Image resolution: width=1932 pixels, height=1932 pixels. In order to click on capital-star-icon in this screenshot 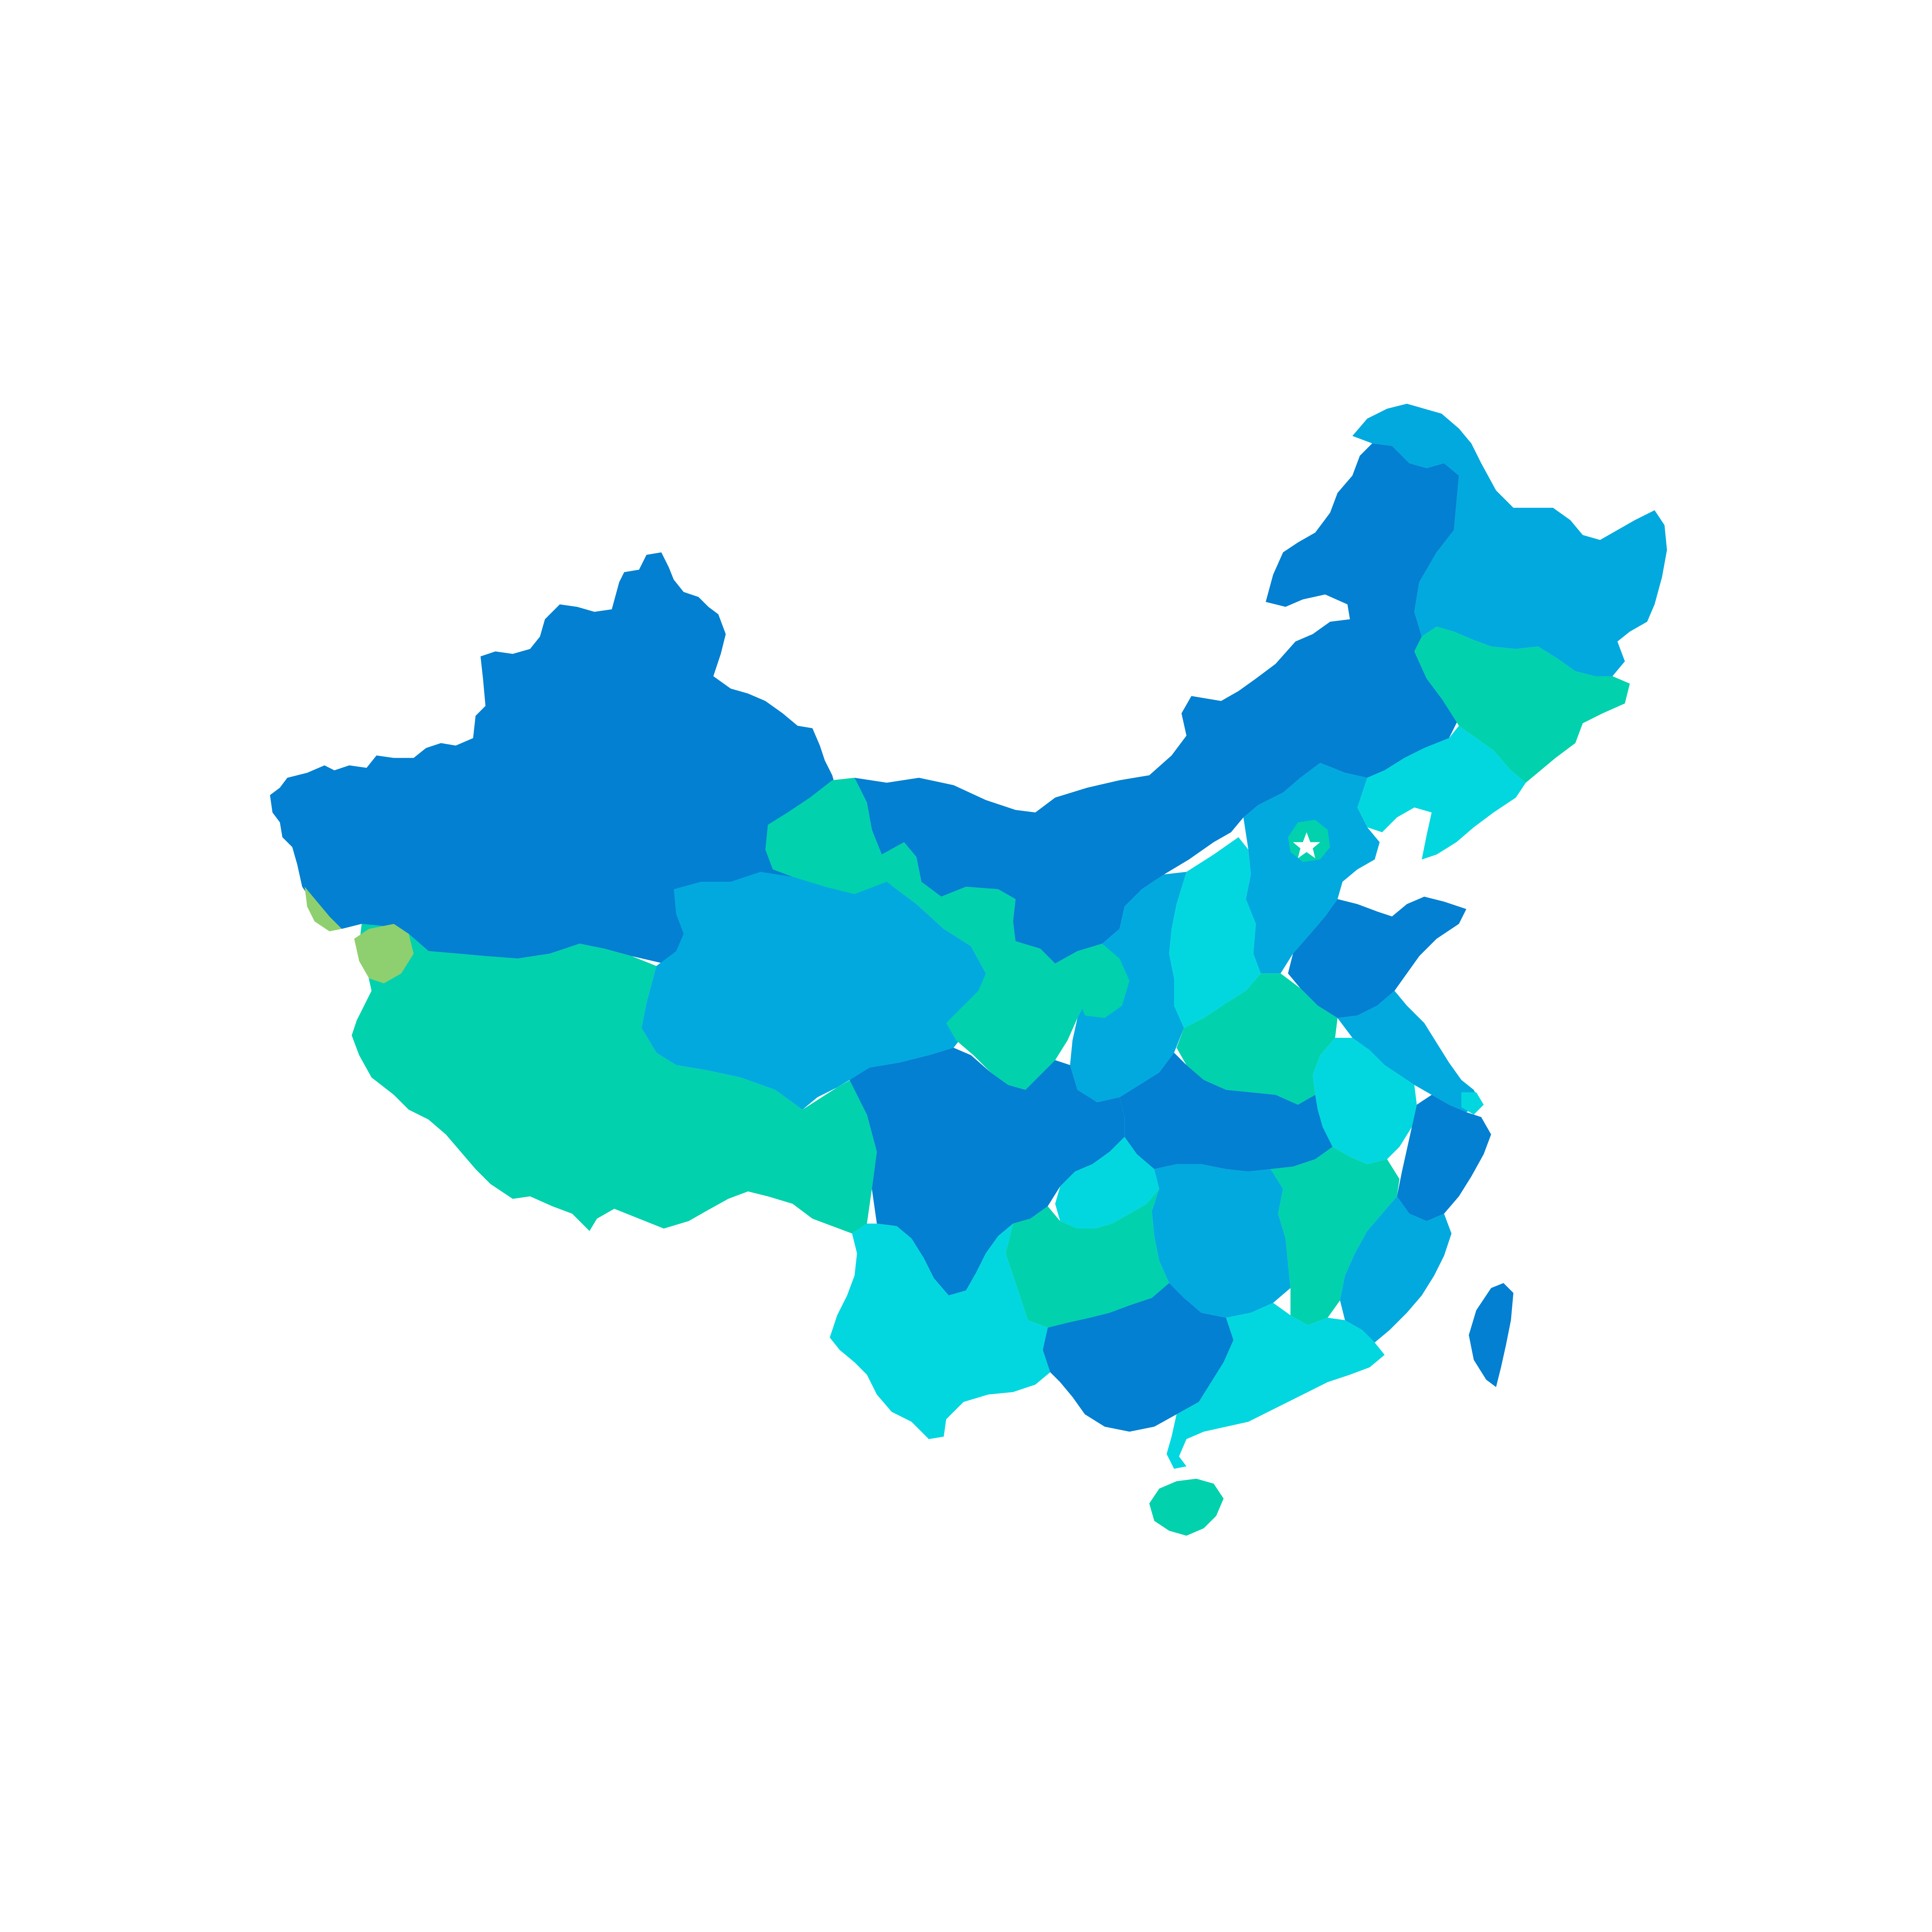, I will do `click(1306, 845)`.